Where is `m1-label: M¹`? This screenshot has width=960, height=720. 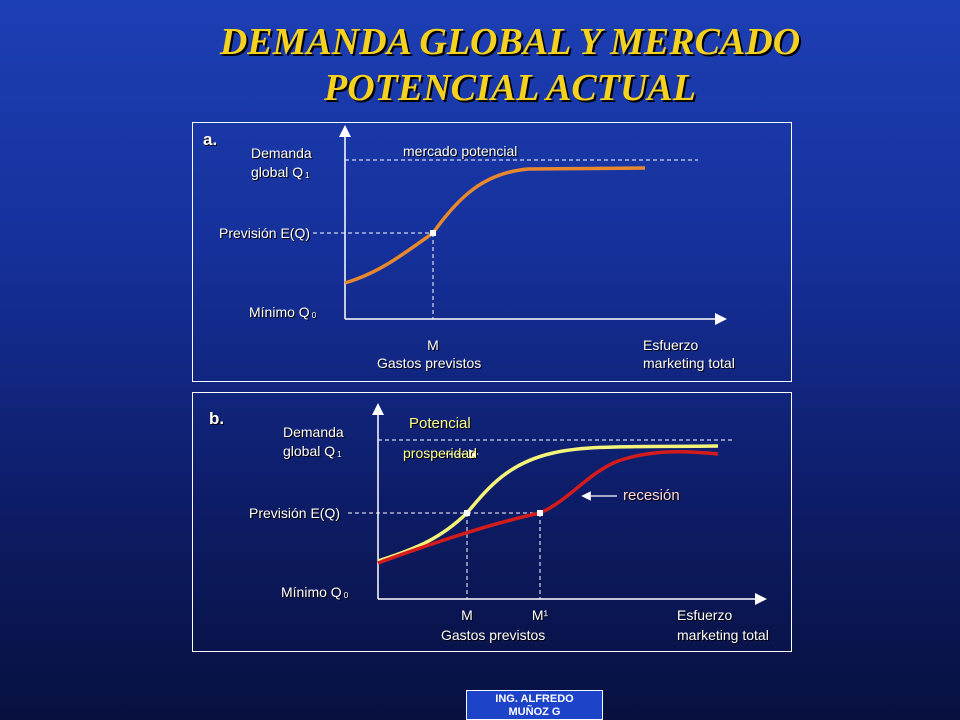 m1-label: M¹ is located at coordinates (540, 615).